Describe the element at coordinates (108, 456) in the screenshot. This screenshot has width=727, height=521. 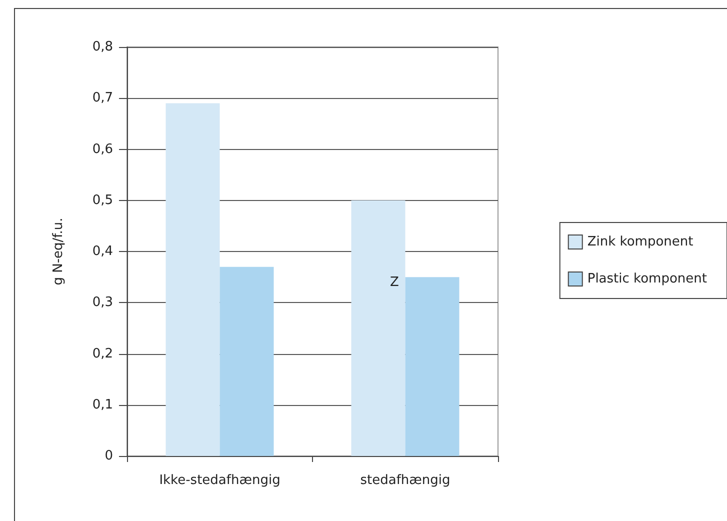
I see `y-tick-label: 0` at that location.